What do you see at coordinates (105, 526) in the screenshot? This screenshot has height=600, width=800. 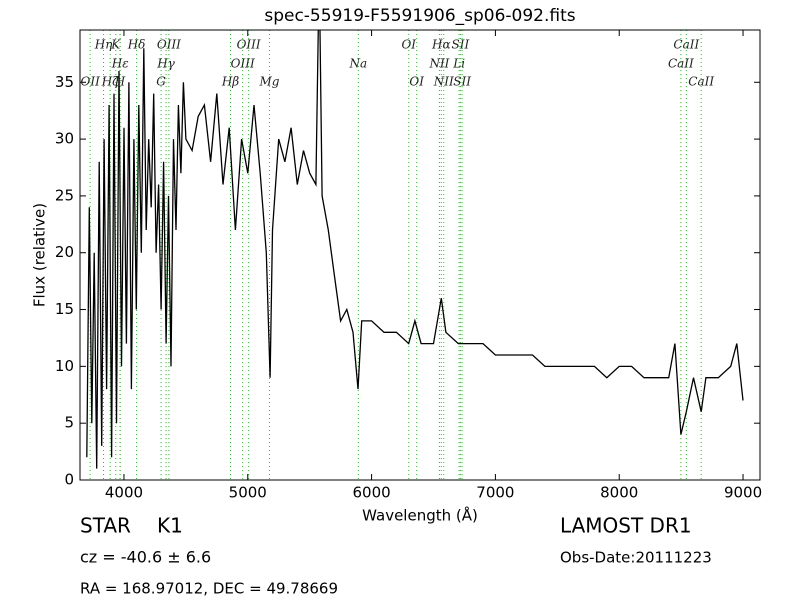 I see `star-class: STAR` at bounding box center [105, 526].